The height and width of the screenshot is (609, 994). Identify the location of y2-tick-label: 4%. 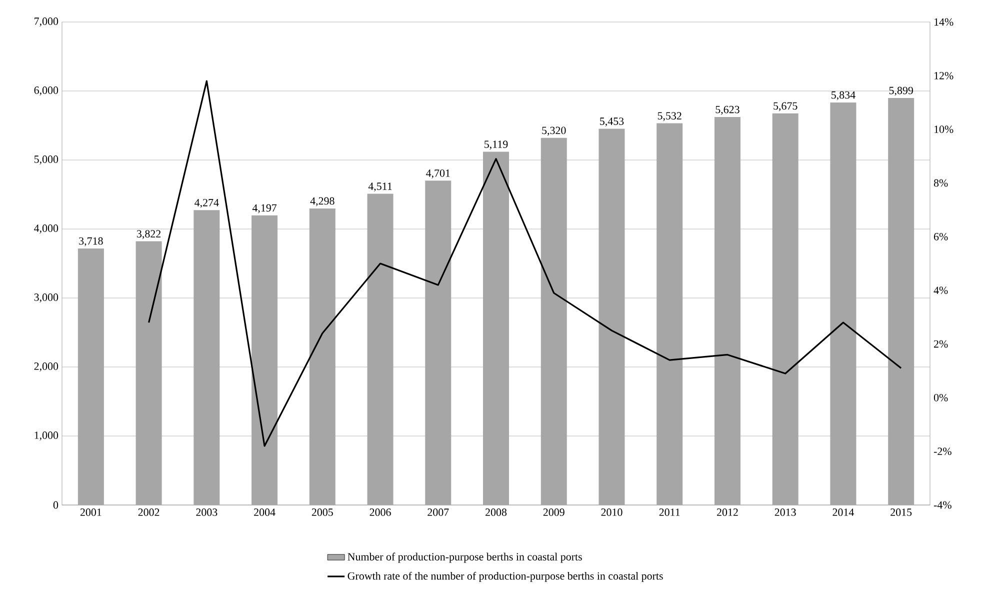
(941, 290).